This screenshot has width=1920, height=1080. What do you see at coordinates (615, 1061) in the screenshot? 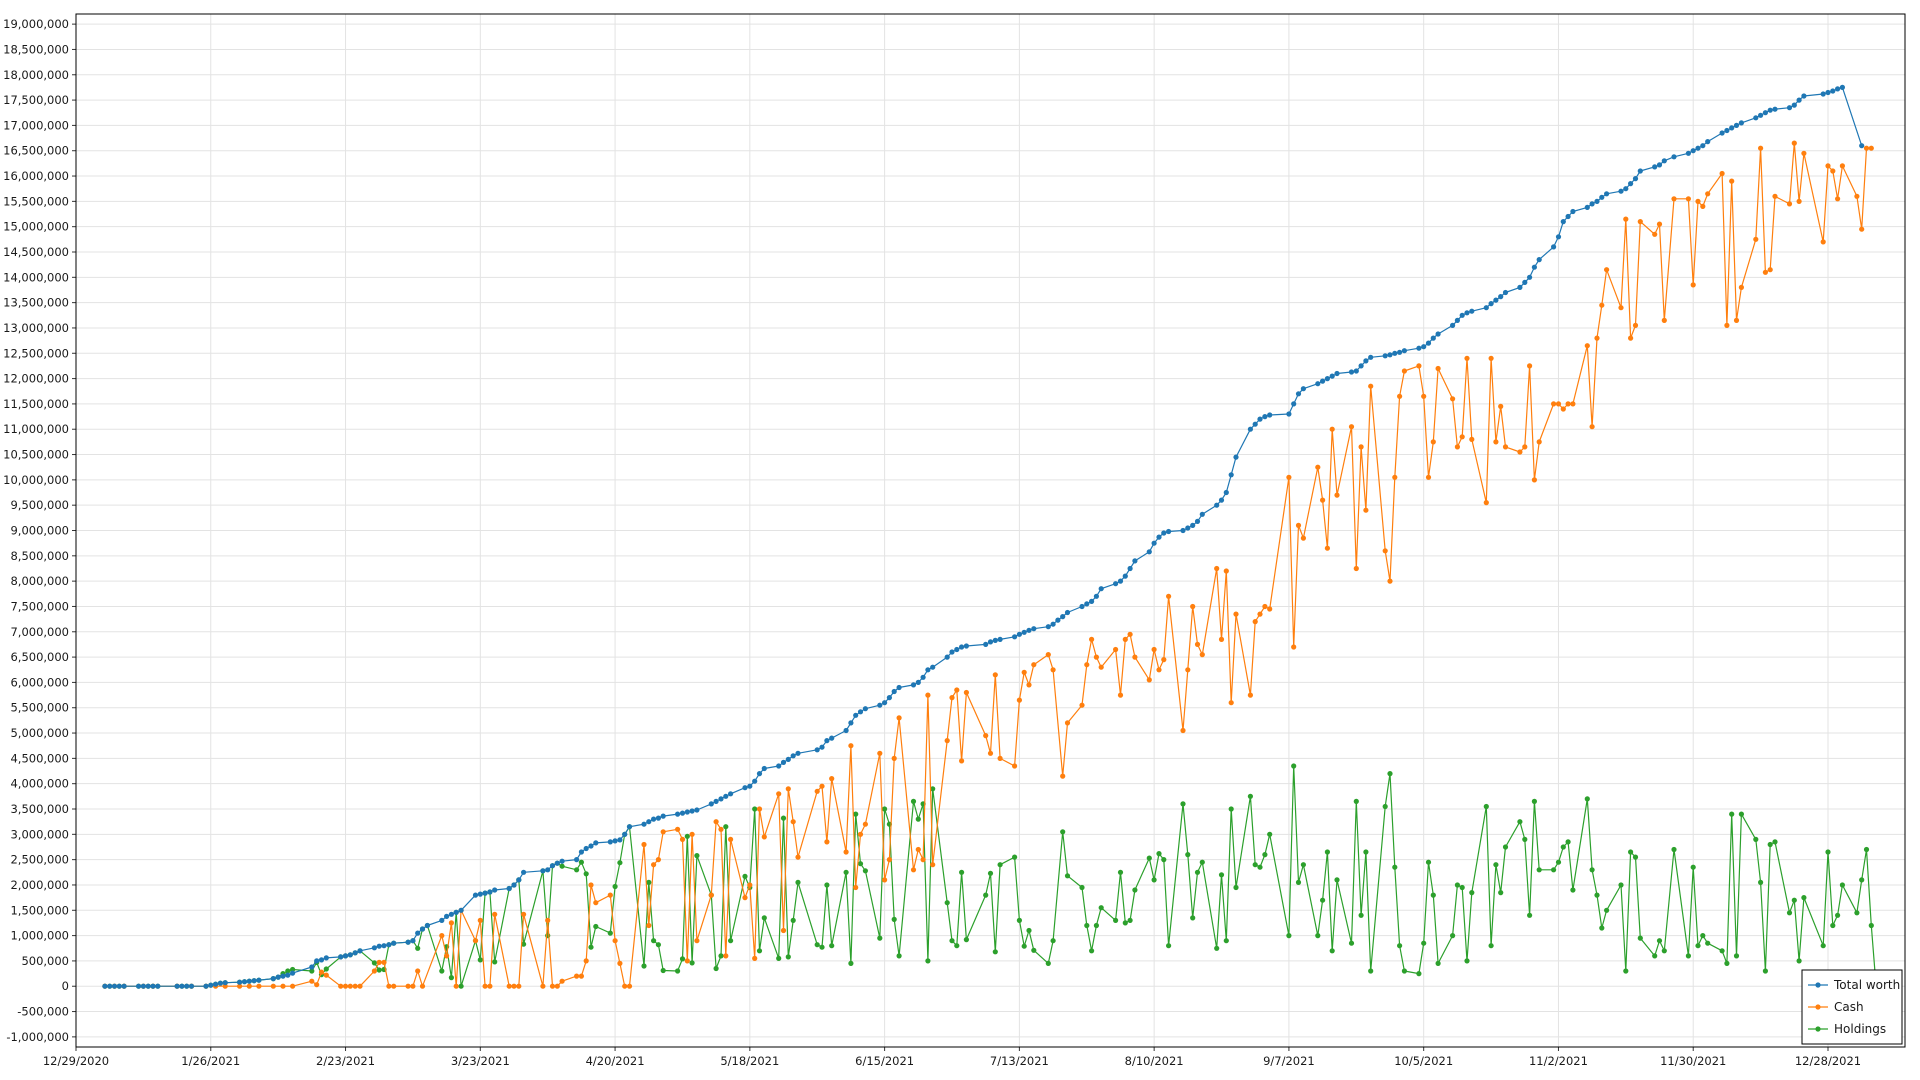
I see `x-tick-label: 4/20/2021` at bounding box center [615, 1061].